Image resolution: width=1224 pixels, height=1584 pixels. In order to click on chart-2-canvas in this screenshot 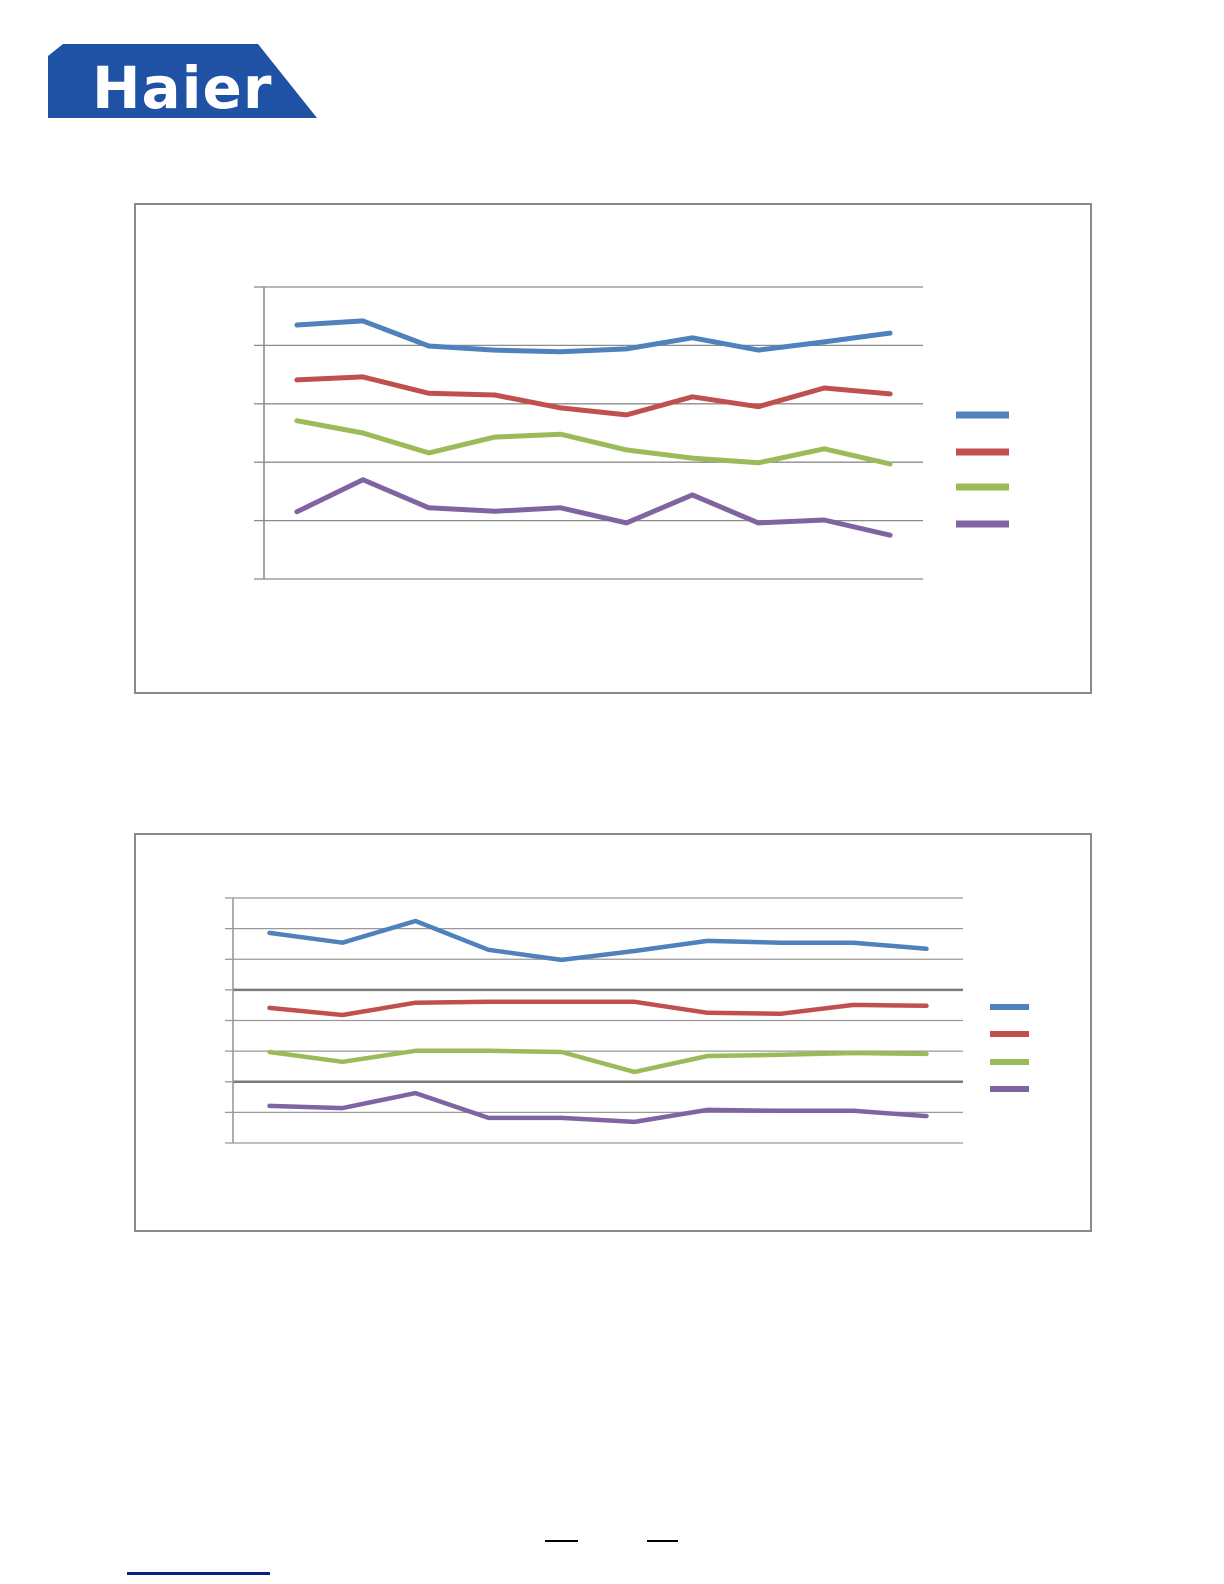, I will do `click(627, 1020)`.